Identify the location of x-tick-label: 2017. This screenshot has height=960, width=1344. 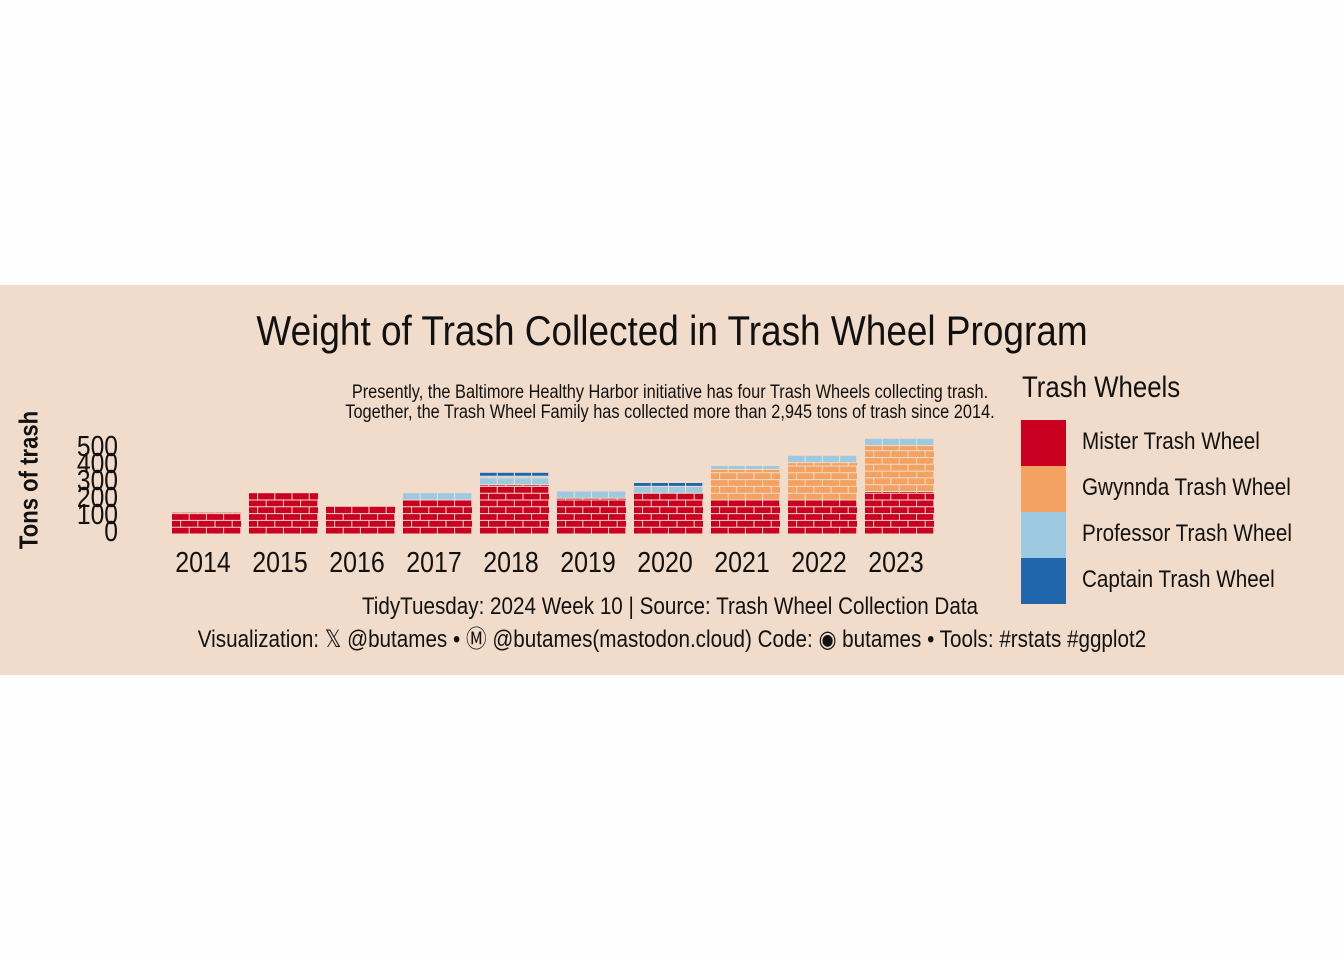
(433, 563).